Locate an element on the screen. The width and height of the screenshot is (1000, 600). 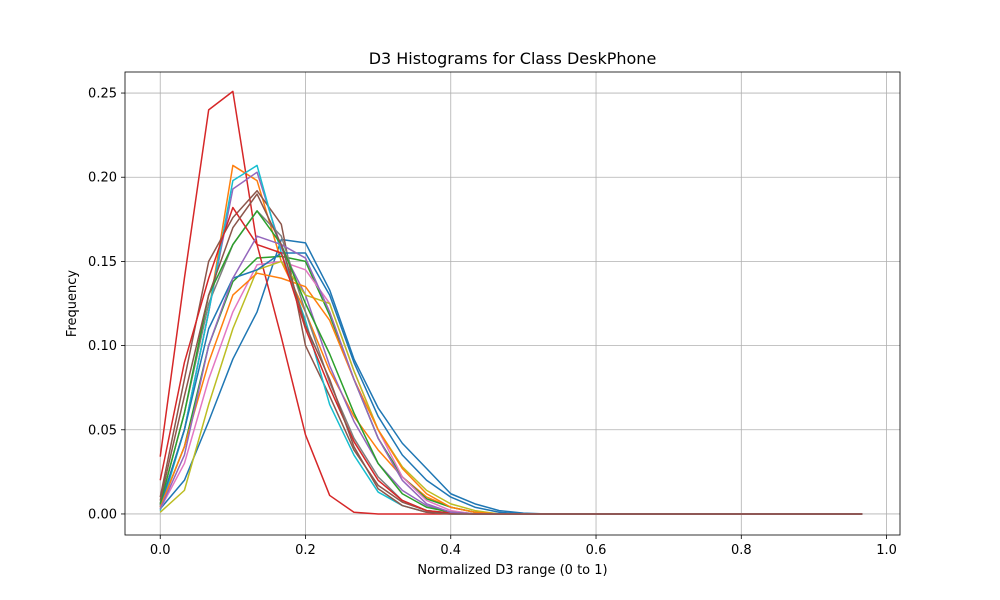
x-tick-label: 1.0 is located at coordinates (886, 550).